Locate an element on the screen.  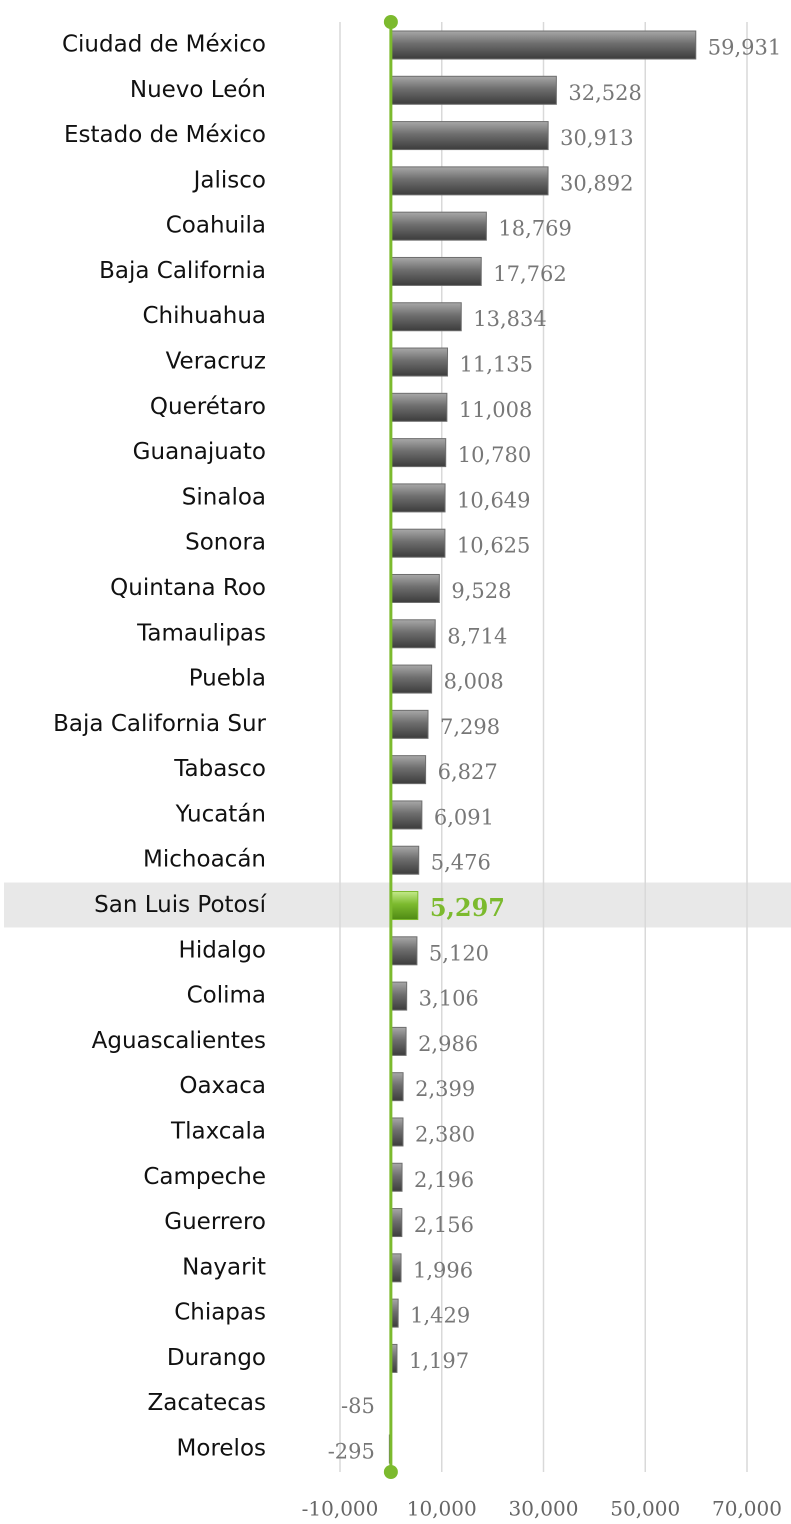
value-label: 5,120 is located at coordinates (459, 953).